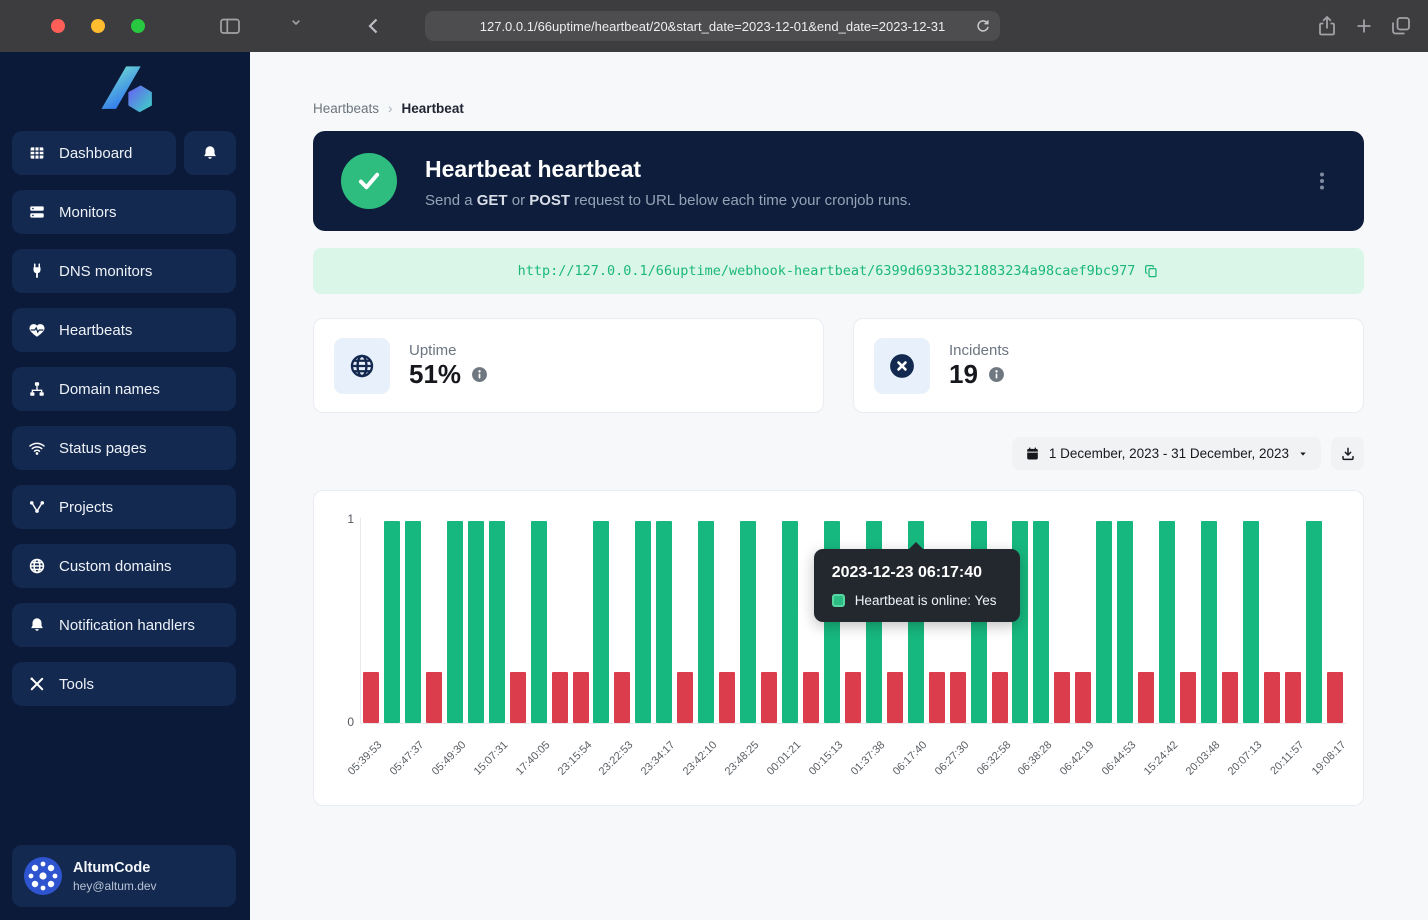 The image size is (1428, 920). What do you see at coordinates (115, 566) in the screenshot?
I see `sidebar-item-label: Custom domains` at bounding box center [115, 566].